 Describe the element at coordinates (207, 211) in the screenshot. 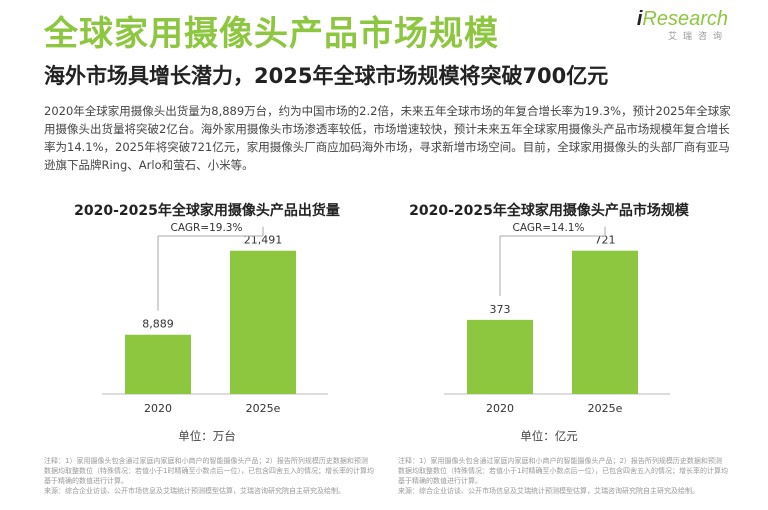

I see `shipment-chart-title: 2020-2025年全球家用摄像头产品出货量` at that location.